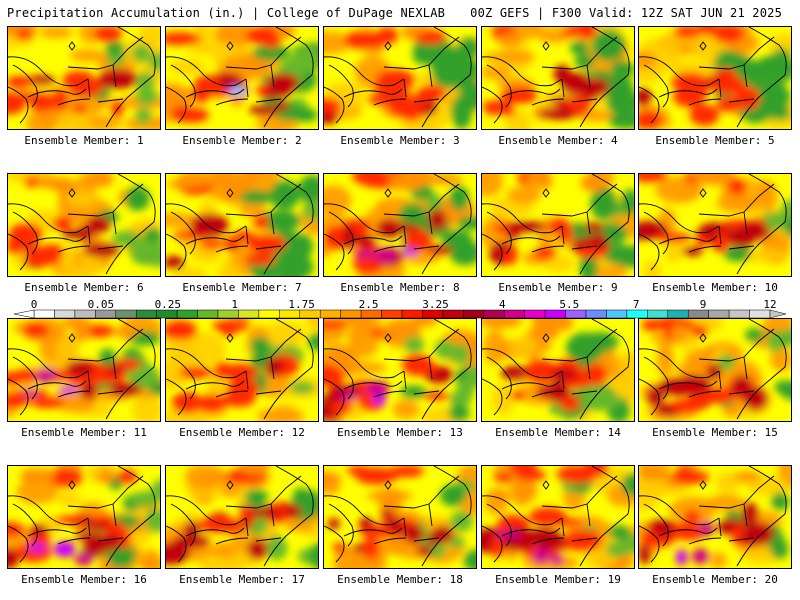 This screenshot has height=600, width=800. What do you see at coordinates (400, 287) in the screenshot?
I see `ensemble-member-label: Ensemble Member: 8` at bounding box center [400, 287].